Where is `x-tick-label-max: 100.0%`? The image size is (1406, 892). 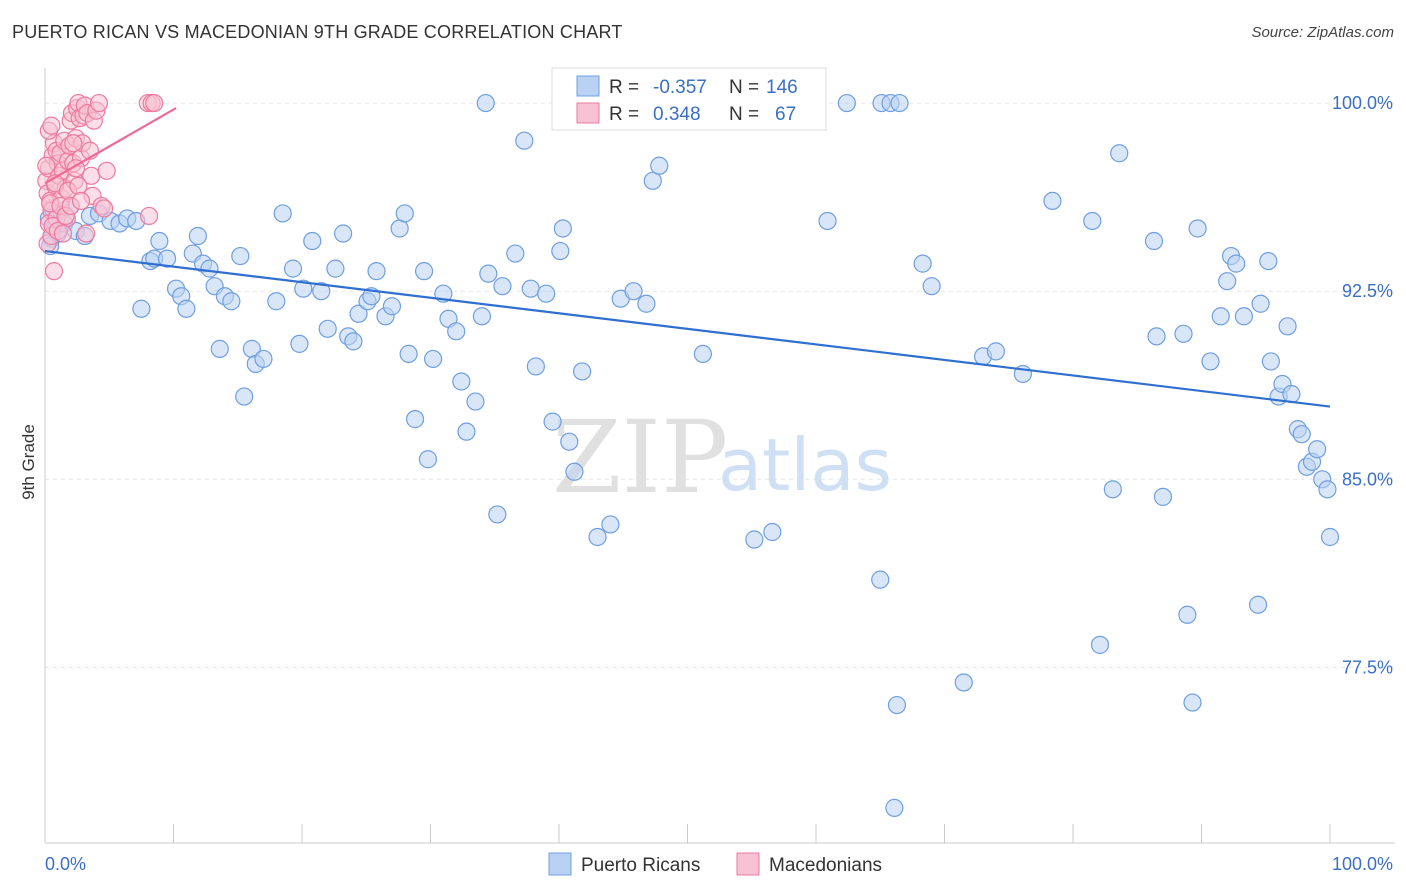
x-tick-label-max: 100.0% is located at coordinates (1362, 864).